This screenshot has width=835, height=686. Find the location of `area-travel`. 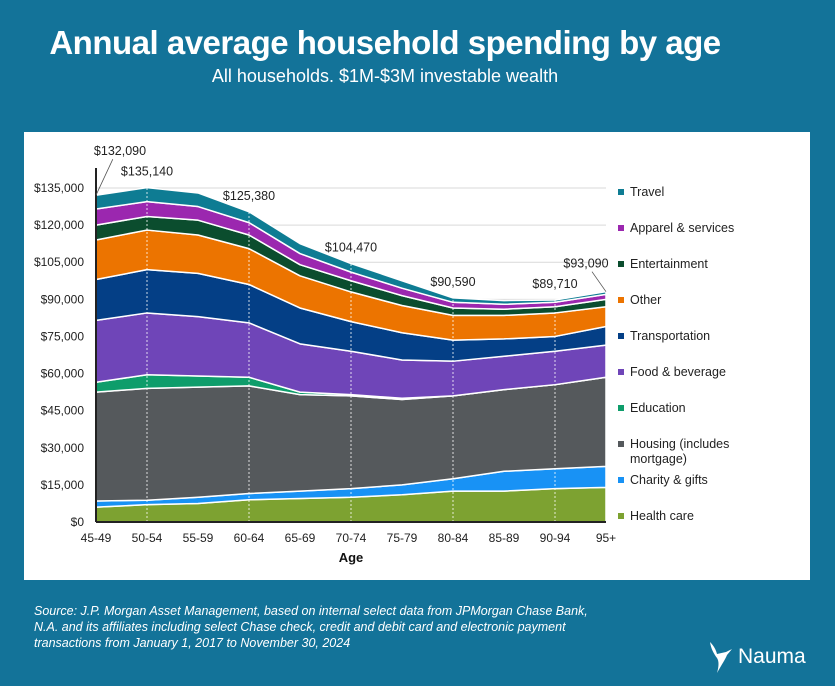

area-travel is located at coordinates (351, 246).